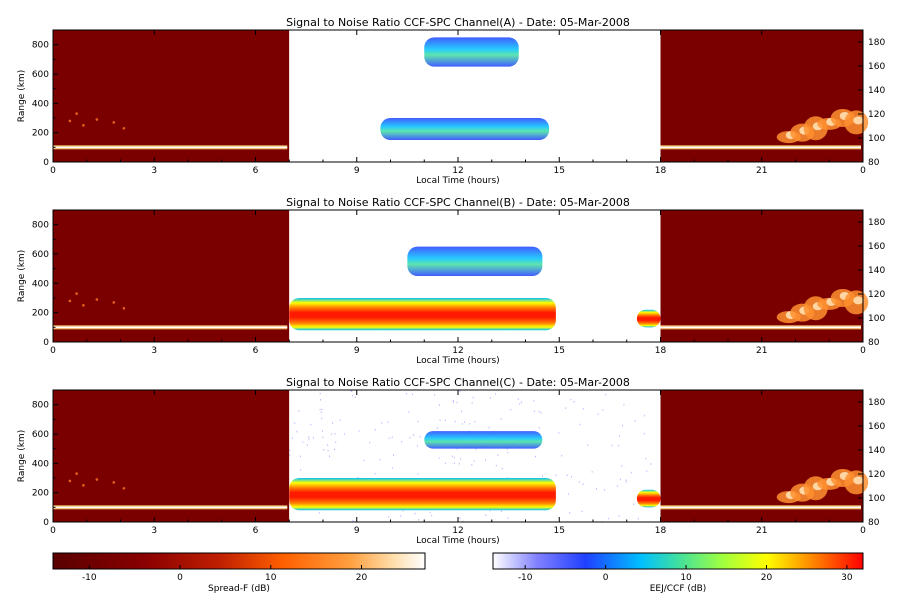 The image size is (900, 600). I want to click on colorbar-tick-label: 0, so click(606, 578).